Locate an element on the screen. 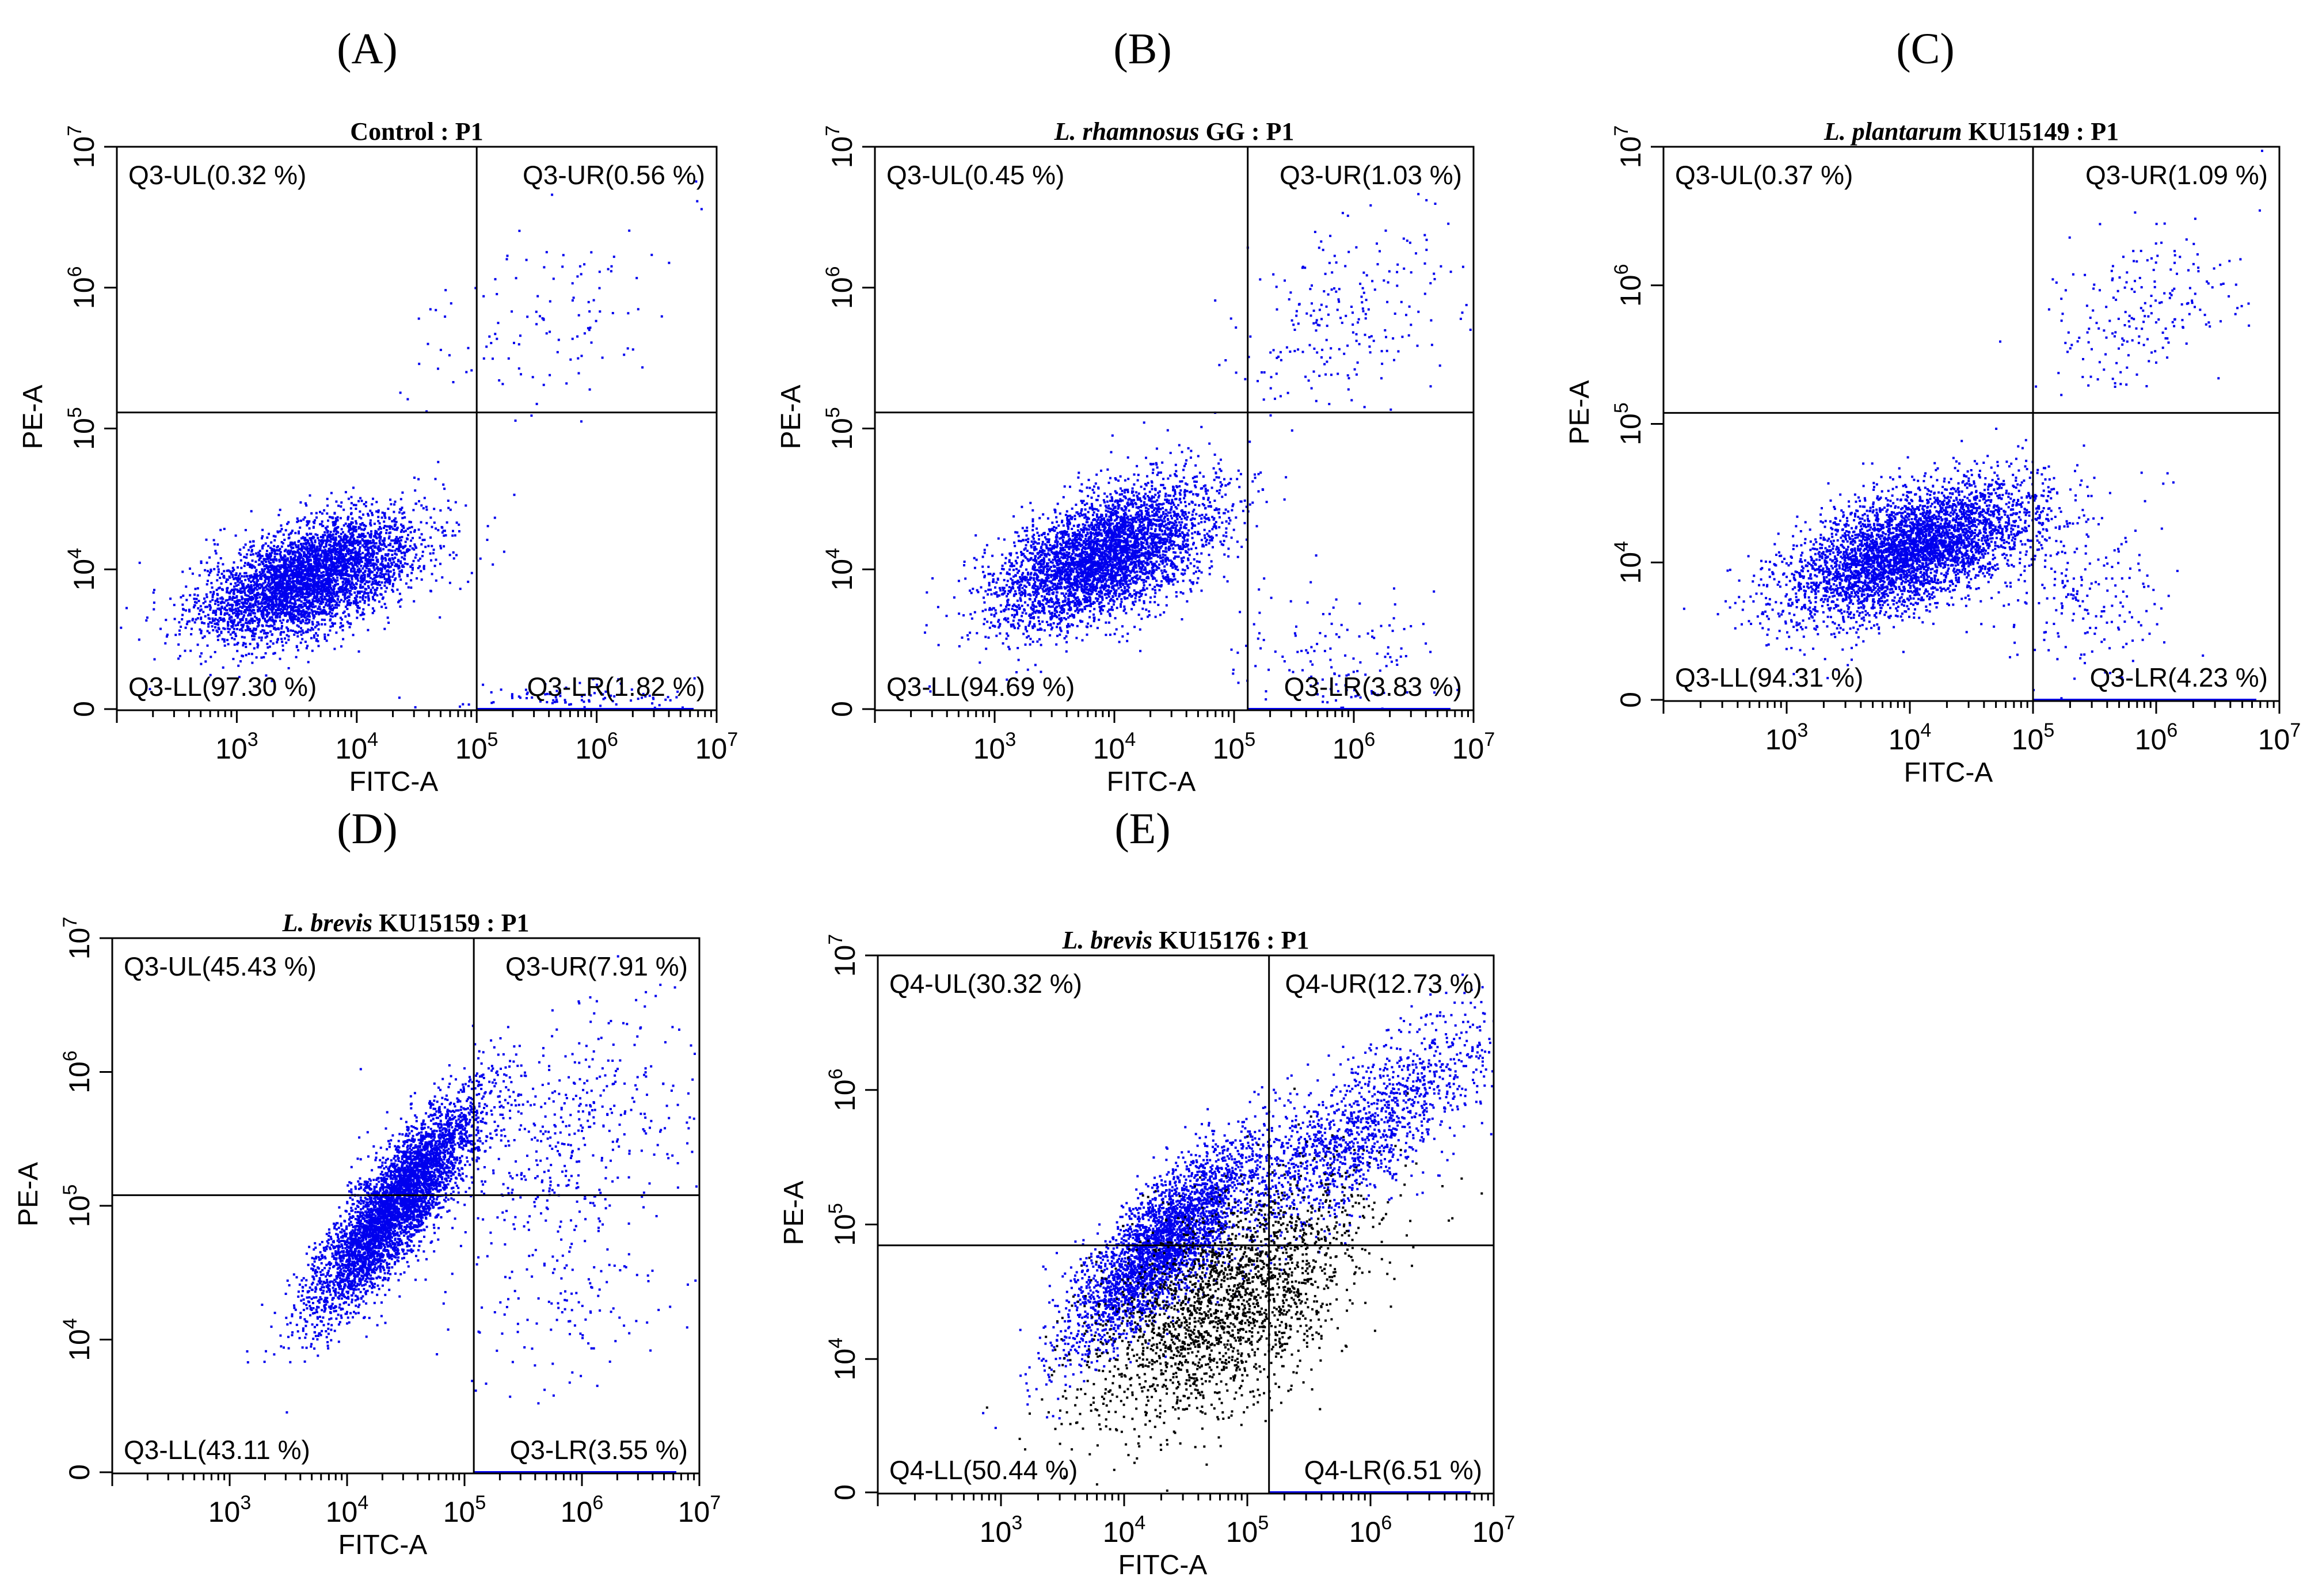 This screenshot has height=1596, width=2307. quadrant-label-lr: Q4-LR(6.51 %) is located at coordinates (1393, 1470).